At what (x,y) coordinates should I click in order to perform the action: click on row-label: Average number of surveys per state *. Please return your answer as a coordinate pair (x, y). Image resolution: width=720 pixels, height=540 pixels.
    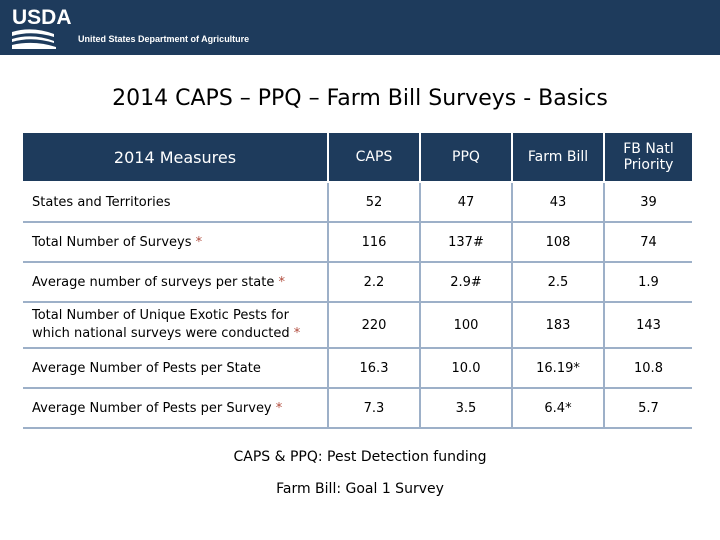
    Looking at the image, I should click on (175, 282).